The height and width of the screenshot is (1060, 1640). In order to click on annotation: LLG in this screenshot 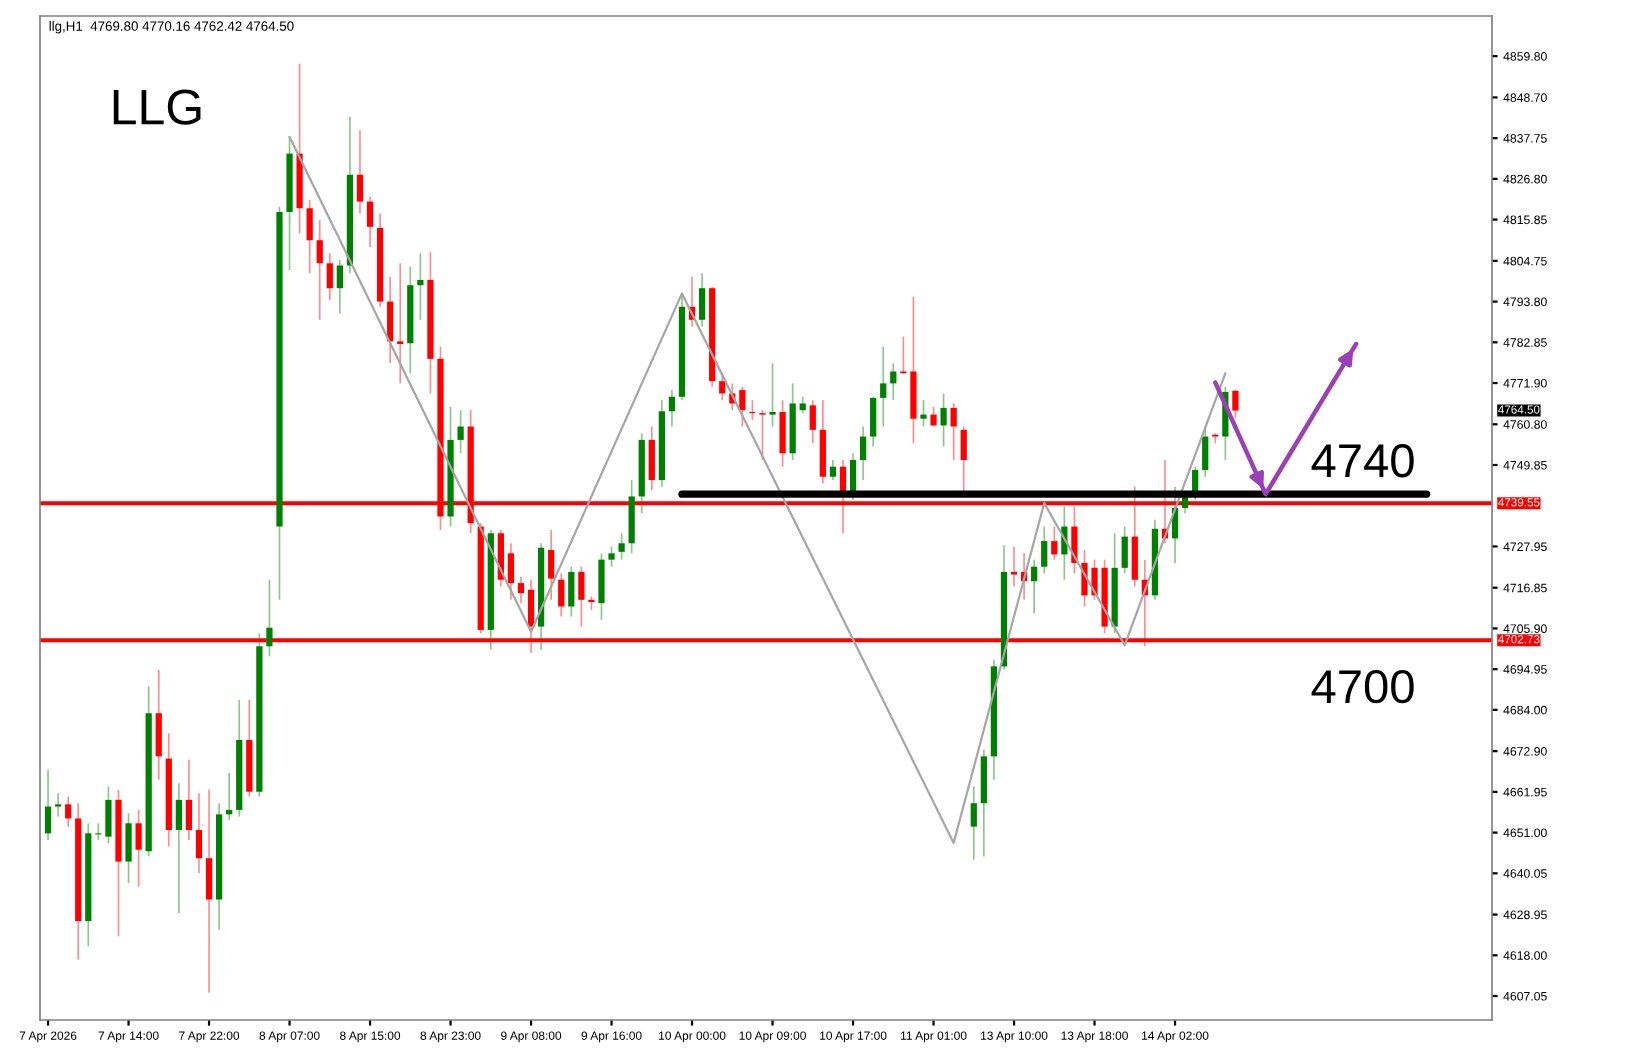, I will do `click(157, 107)`.